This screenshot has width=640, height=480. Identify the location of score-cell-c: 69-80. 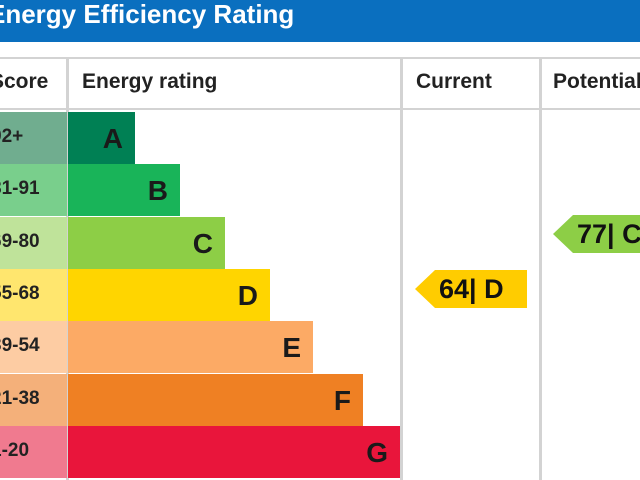
(33, 242).